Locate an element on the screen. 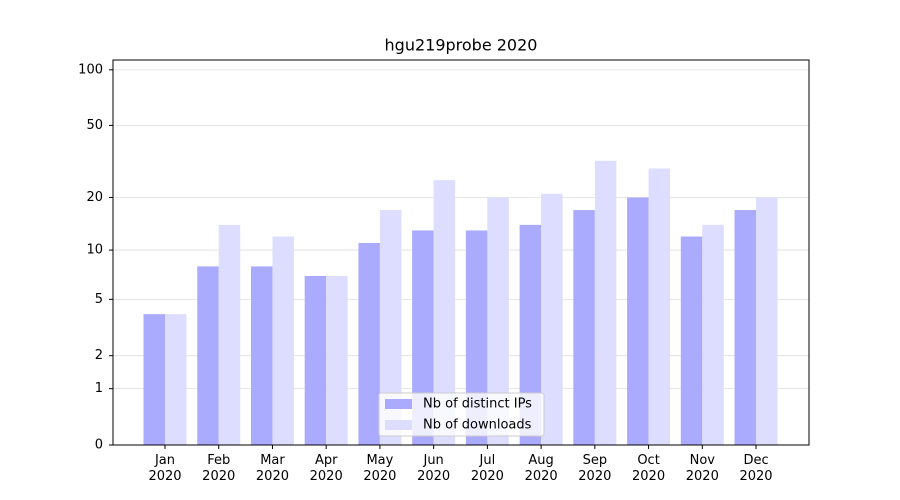  y-tick-label: 100 is located at coordinates (90, 69).